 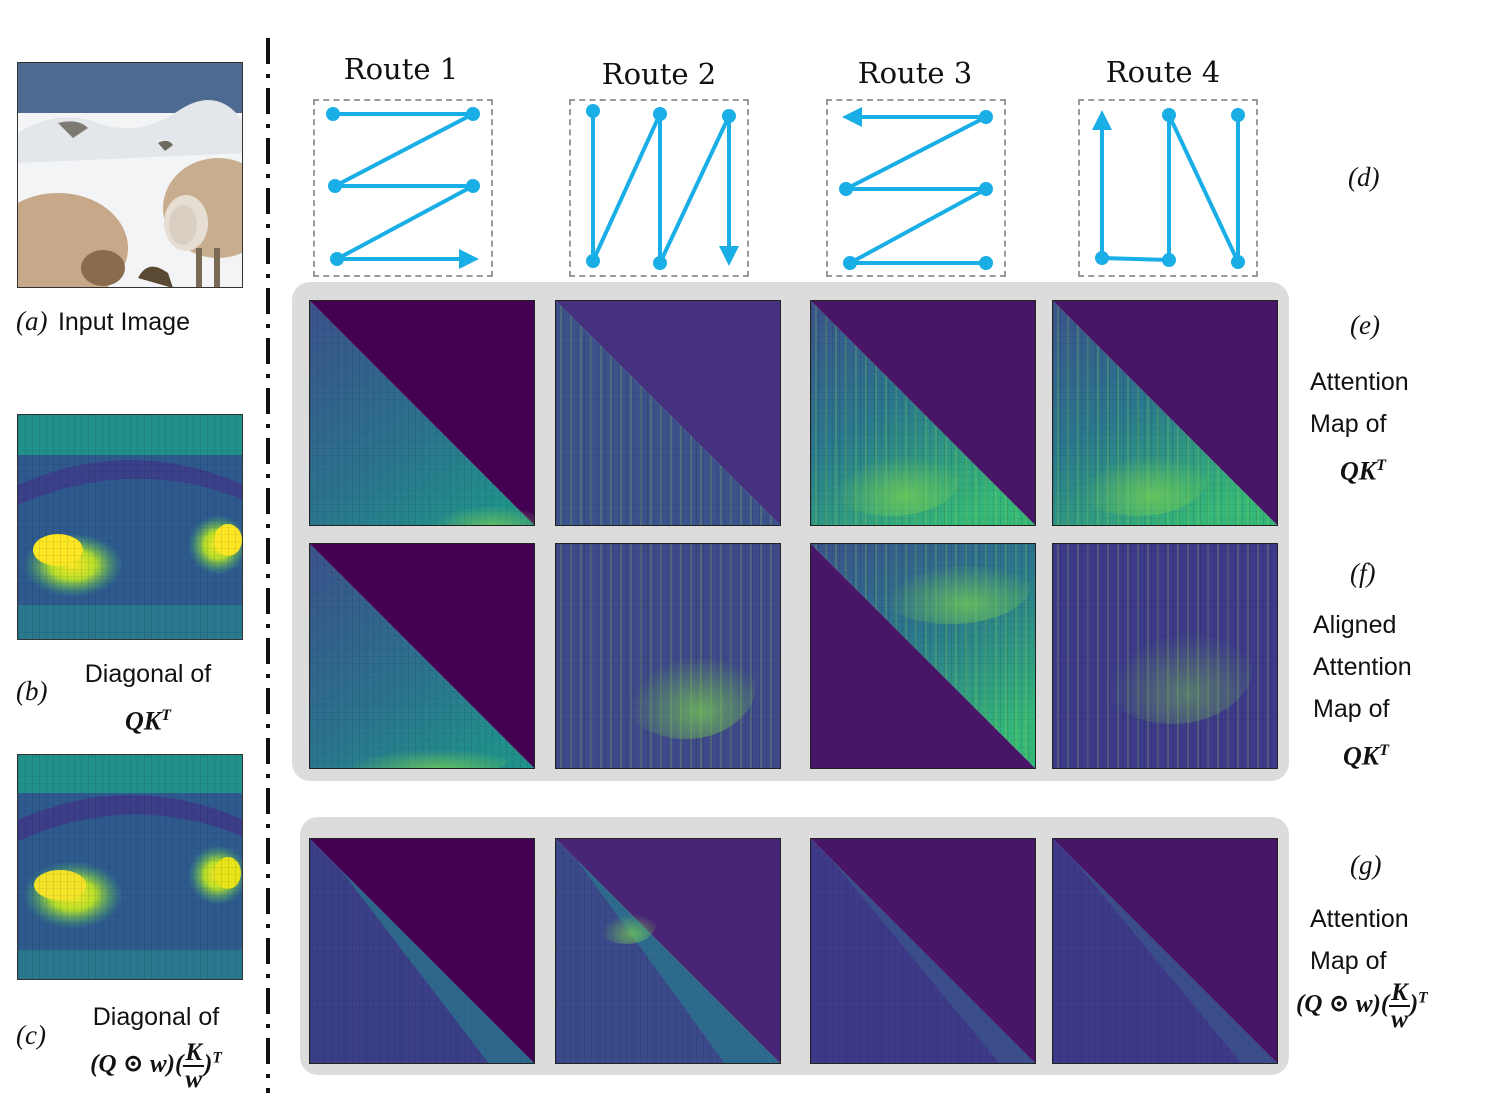 What do you see at coordinates (32, 321) in the screenshot?
I see `tag-a: (a)` at bounding box center [32, 321].